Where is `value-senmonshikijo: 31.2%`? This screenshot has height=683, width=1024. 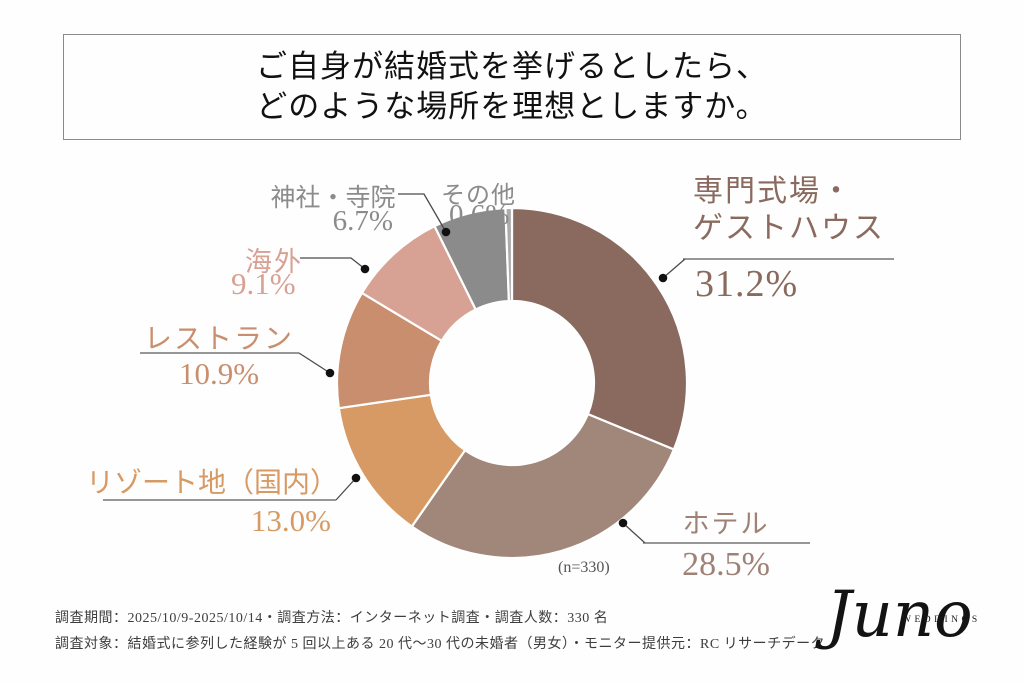 value-senmonshikijo: 31.2% is located at coordinates (747, 284).